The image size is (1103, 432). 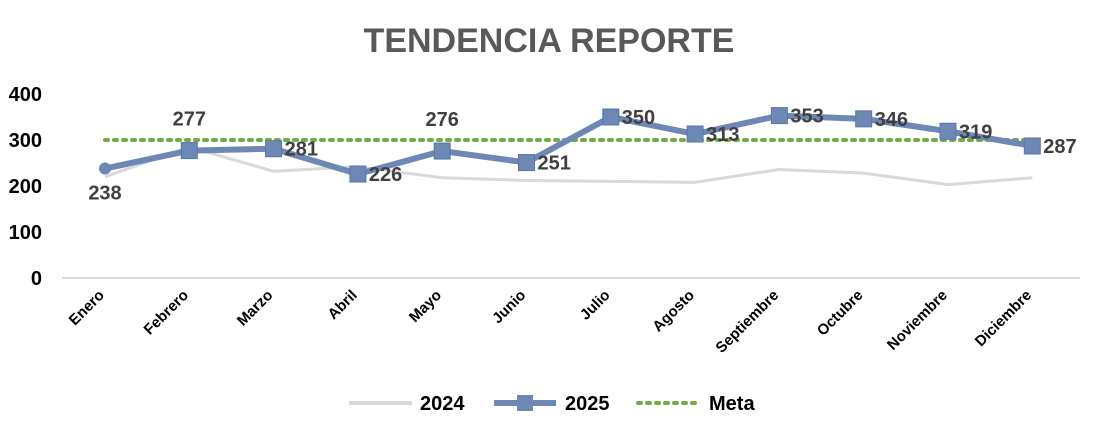 What do you see at coordinates (167, 313) in the screenshot?
I see `x-tick-label: Febrero` at bounding box center [167, 313].